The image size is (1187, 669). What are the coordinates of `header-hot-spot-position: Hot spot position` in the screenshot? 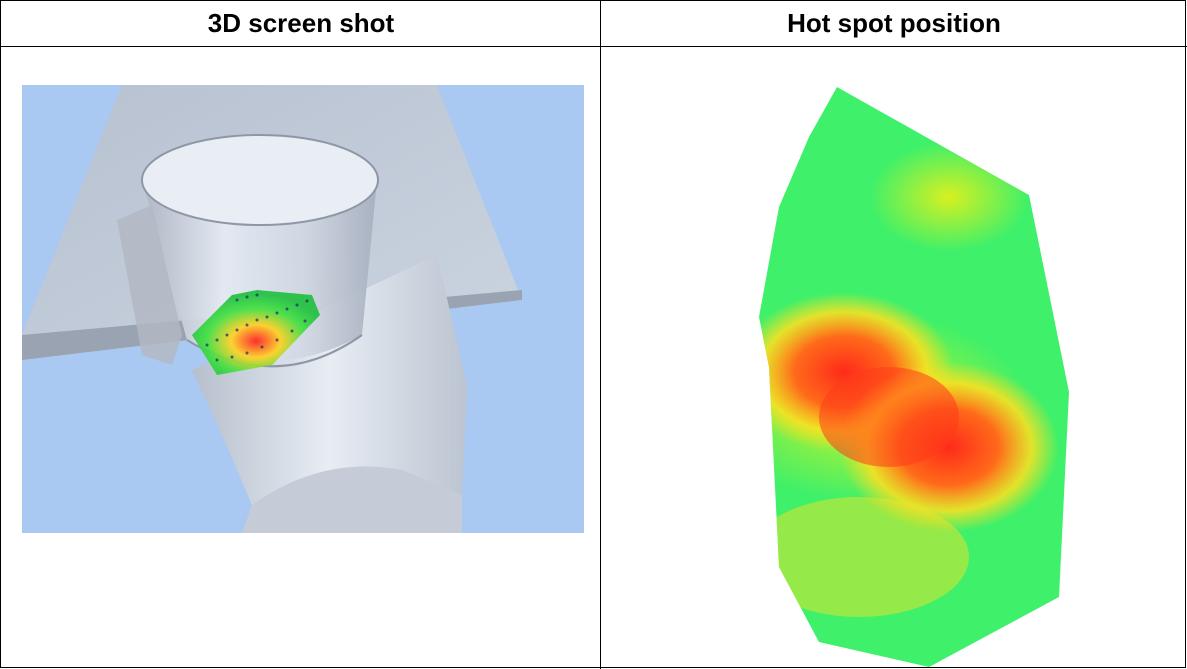 It's located at (894, 23).